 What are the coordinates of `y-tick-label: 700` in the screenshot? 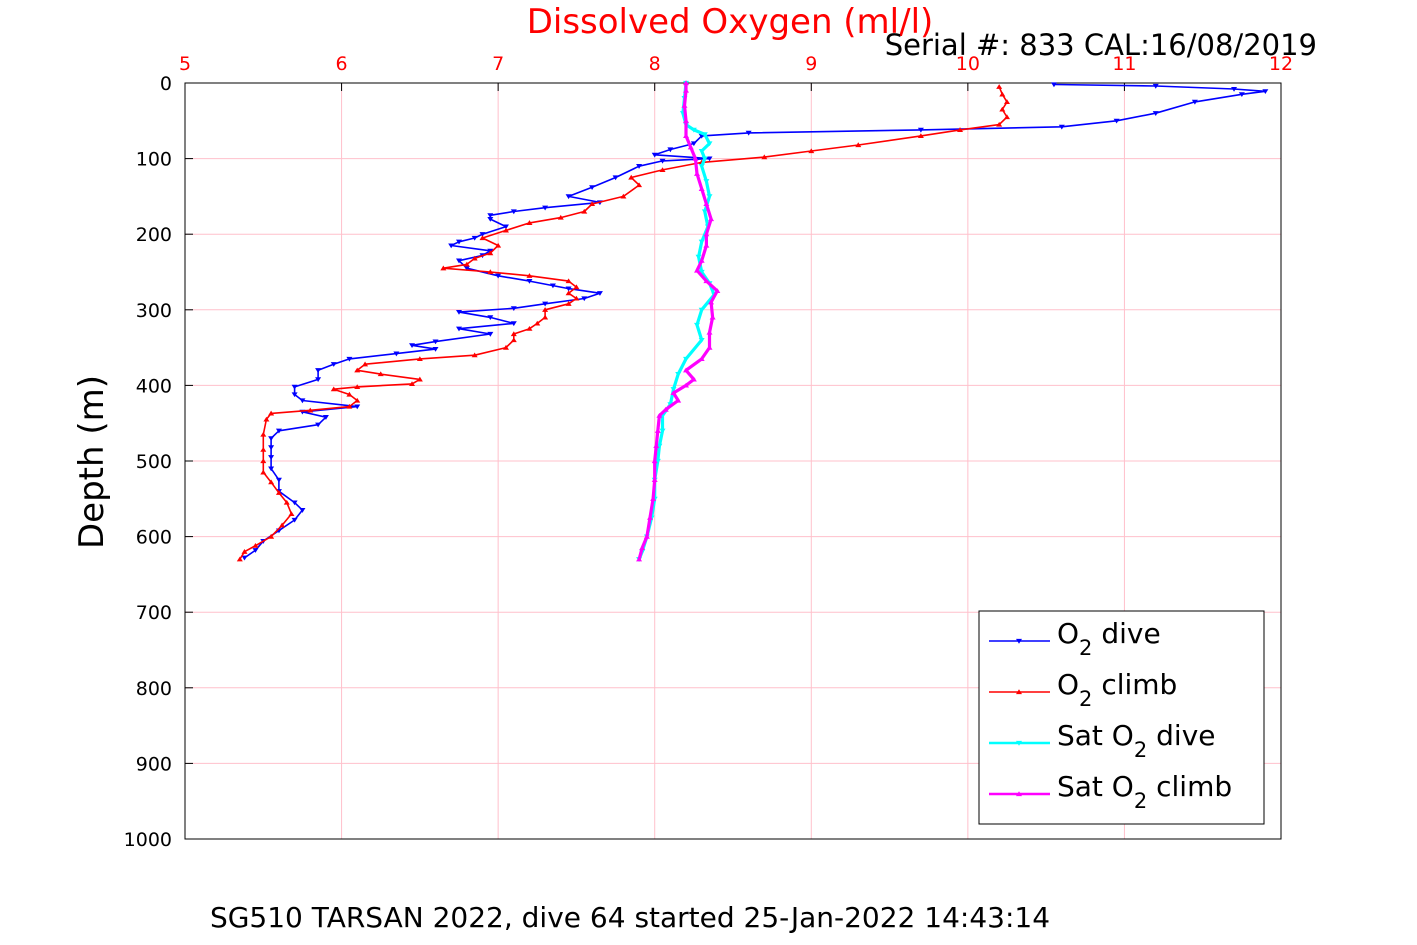 It's located at (154, 613).